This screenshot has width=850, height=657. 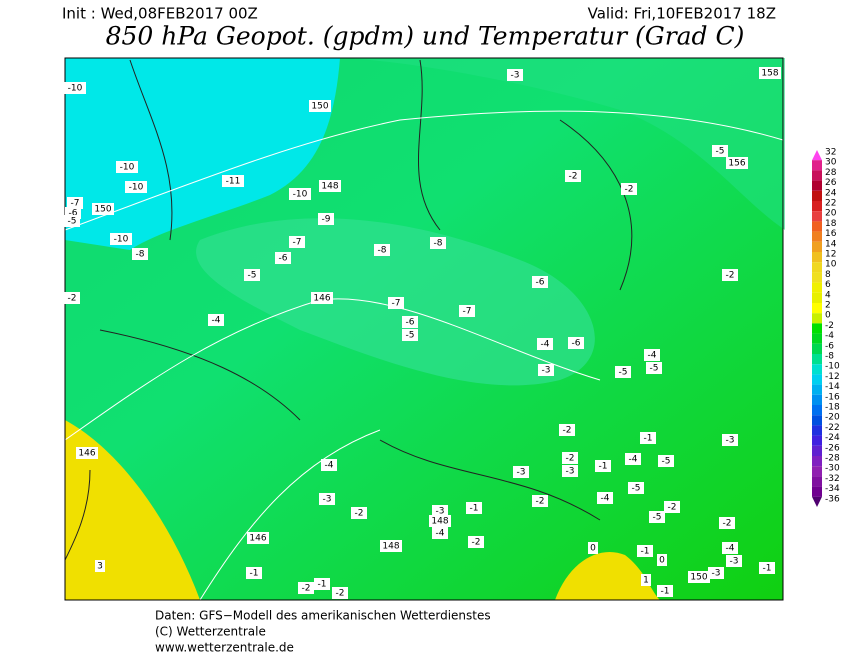 What do you see at coordinates (257, 539) in the screenshot?
I see `map-label: 146` at bounding box center [257, 539].